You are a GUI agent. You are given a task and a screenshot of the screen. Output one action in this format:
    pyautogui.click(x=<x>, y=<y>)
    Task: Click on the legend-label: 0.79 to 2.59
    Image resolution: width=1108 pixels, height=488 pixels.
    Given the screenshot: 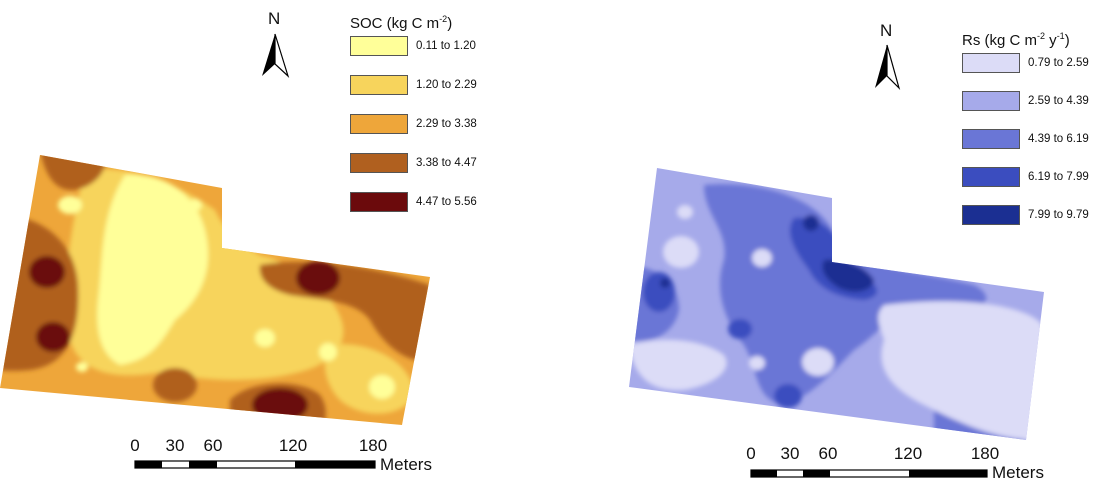 What is the action you would take?
    pyautogui.click(x=1058, y=63)
    